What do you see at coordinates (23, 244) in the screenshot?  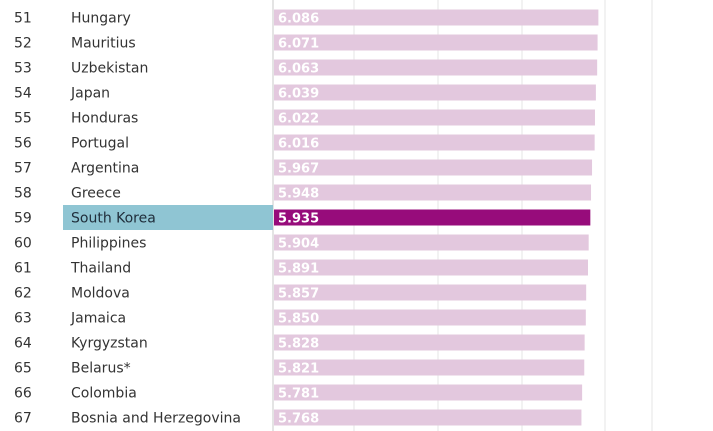 I see `rank-label: 60` at bounding box center [23, 244].